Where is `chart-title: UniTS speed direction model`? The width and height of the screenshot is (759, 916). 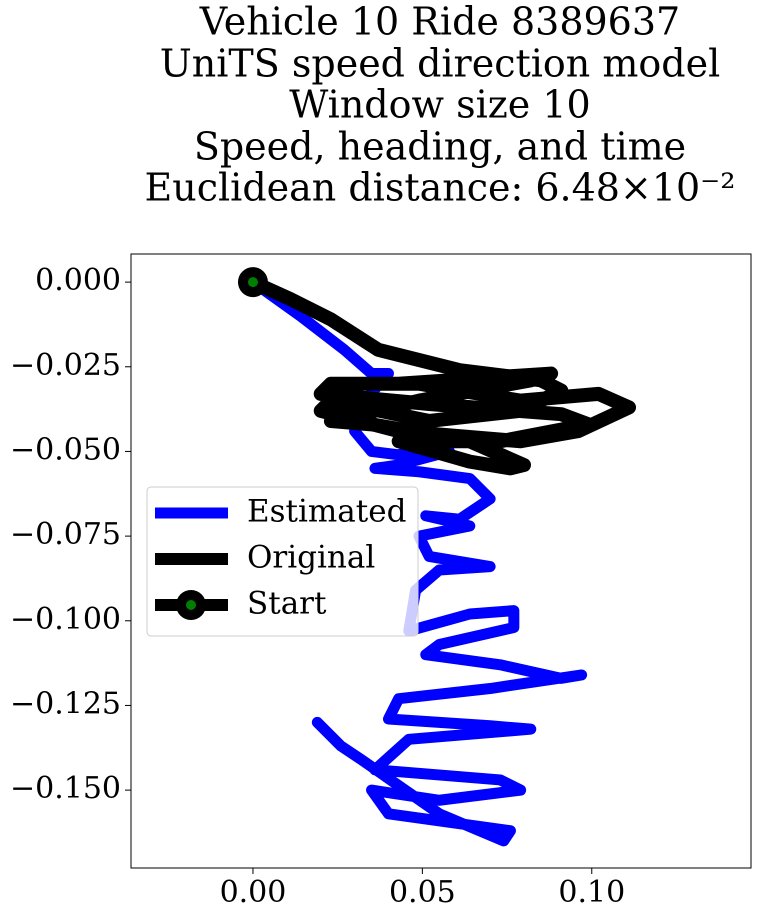 chart-title: UniTS speed direction model is located at coordinates (440, 64).